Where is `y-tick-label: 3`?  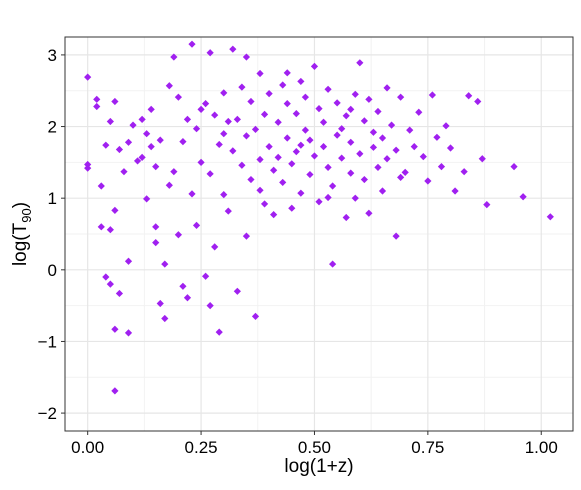
y-tick-label: 3 is located at coordinates (52, 55).